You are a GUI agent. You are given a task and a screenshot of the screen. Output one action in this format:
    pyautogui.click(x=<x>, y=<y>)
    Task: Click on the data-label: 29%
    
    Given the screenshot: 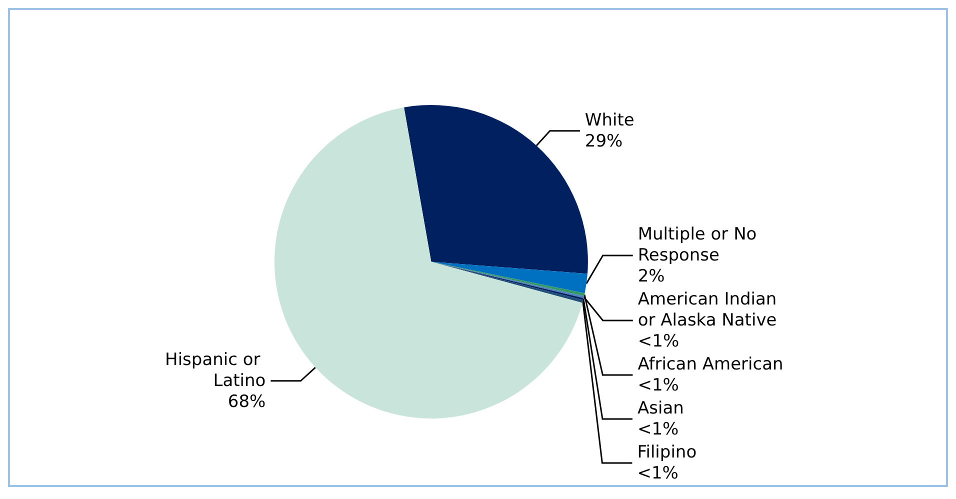 What is the action you would take?
    pyautogui.click(x=603, y=141)
    